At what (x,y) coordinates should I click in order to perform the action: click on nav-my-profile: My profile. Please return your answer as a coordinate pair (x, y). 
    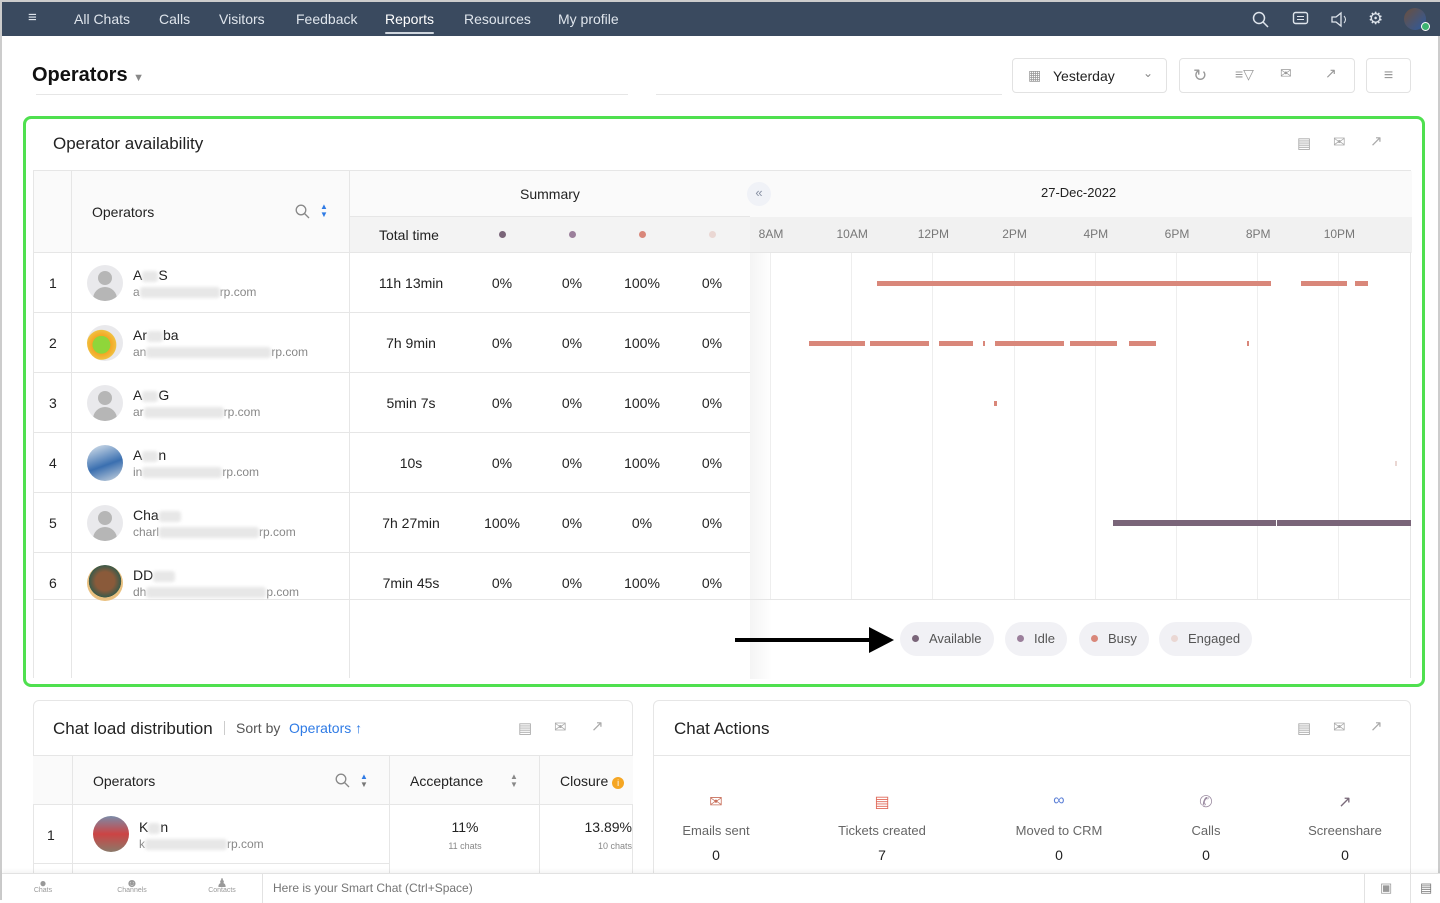
    Looking at the image, I should click on (588, 19).